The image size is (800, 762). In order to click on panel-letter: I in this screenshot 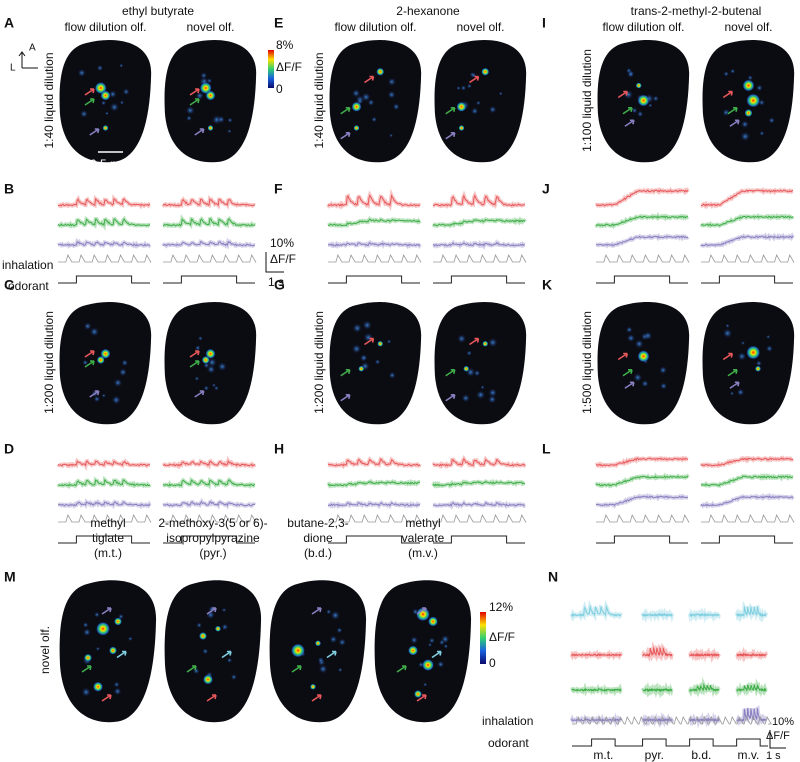, I will do `click(544, 23)`.